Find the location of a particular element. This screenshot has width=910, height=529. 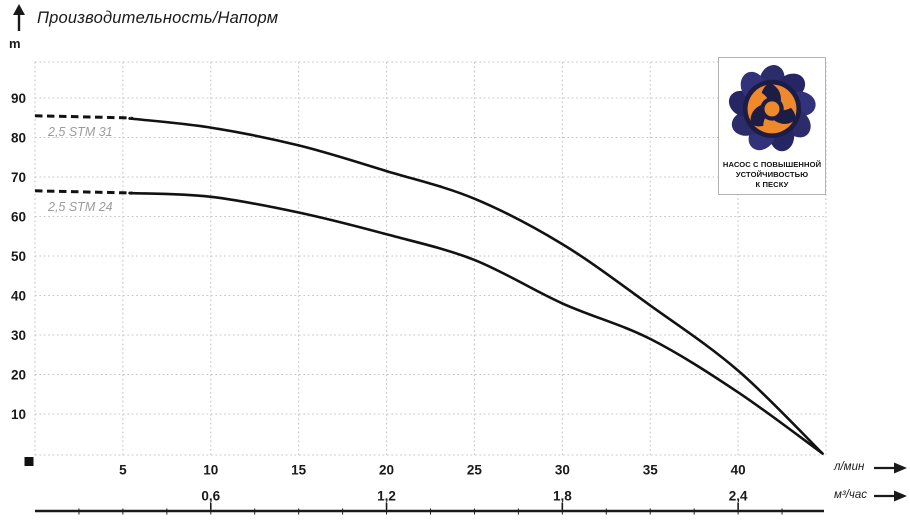

y-tick-label: 30 is located at coordinates (18, 335).